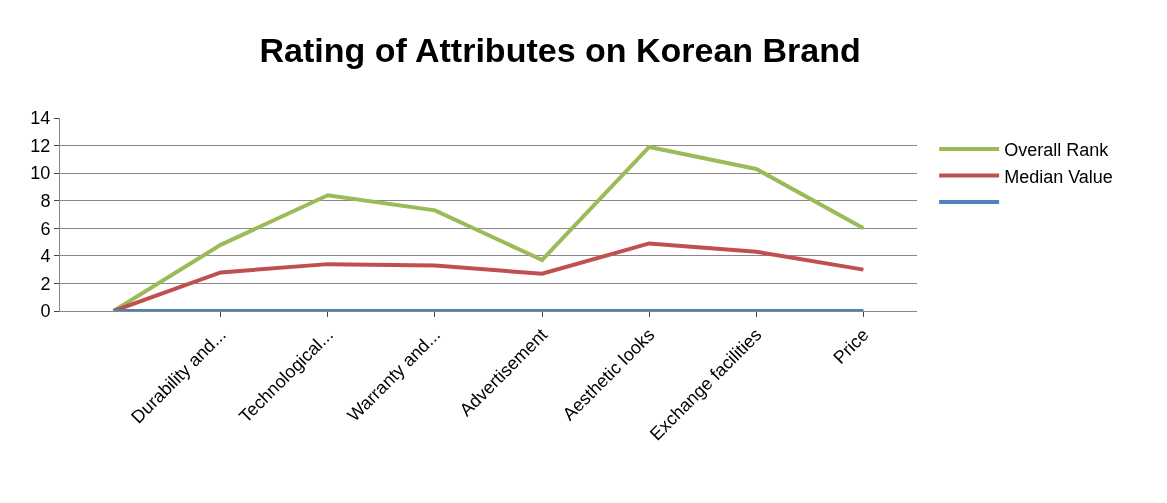 The image size is (1167, 503). Describe the element at coordinates (45, 201) in the screenshot. I see `y-tick-label: 8` at that location.